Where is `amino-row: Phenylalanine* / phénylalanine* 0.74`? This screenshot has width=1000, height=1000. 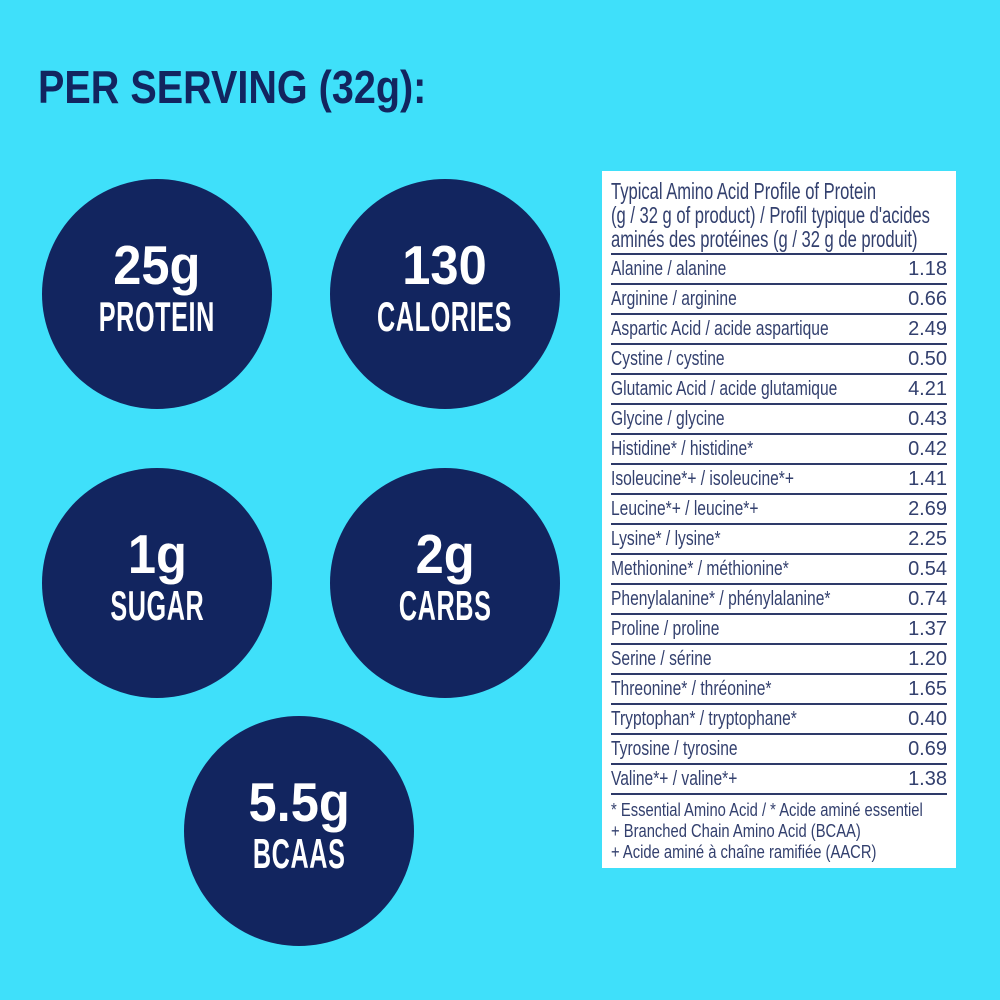
amino-row: Phenylalanine* / phénylalanine* 0.74 is located at coordinates (779, 600).